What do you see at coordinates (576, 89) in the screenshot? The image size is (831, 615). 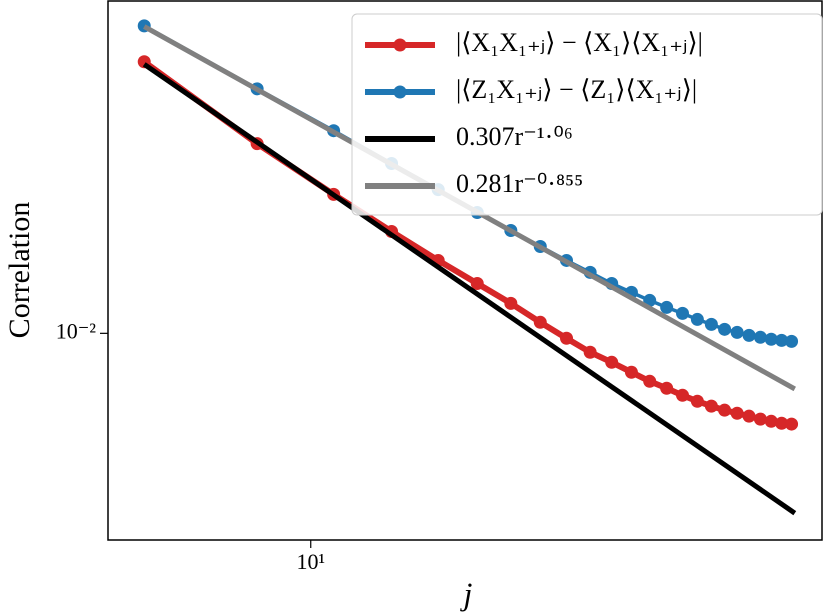 I see `legend-label: |⟨Z₁X₁₊ⱼ⟩ − ⟨Z₁⟩⟨X₁₊ⱼ⟩|` at bounding box center [576, 89].